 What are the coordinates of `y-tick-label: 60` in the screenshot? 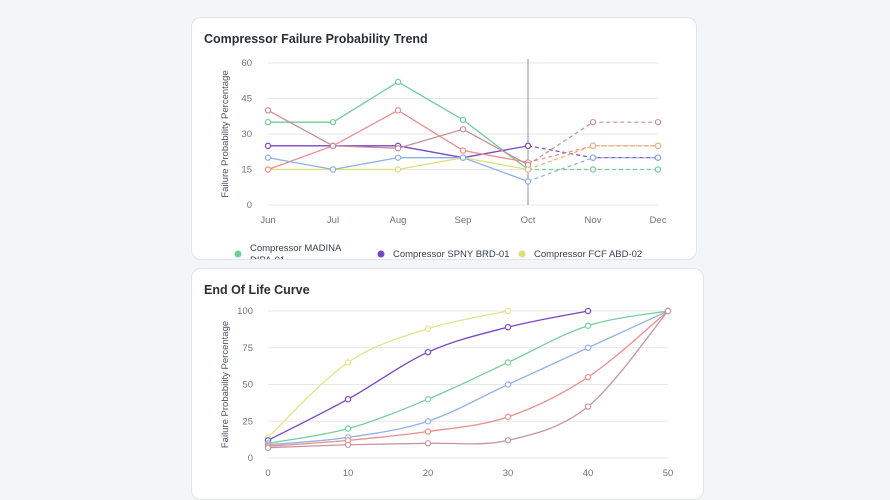 It's located at (246, 63).